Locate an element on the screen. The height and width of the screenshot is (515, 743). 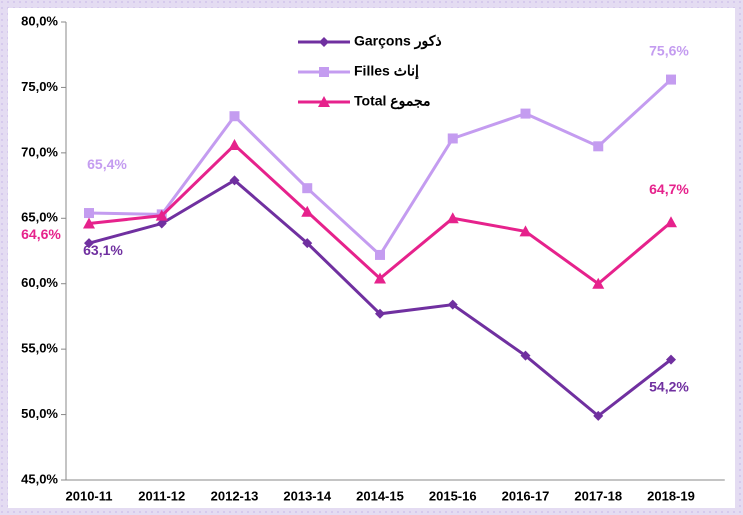
x-tick-label: 2016-17 is located at coordinates (526, 495).